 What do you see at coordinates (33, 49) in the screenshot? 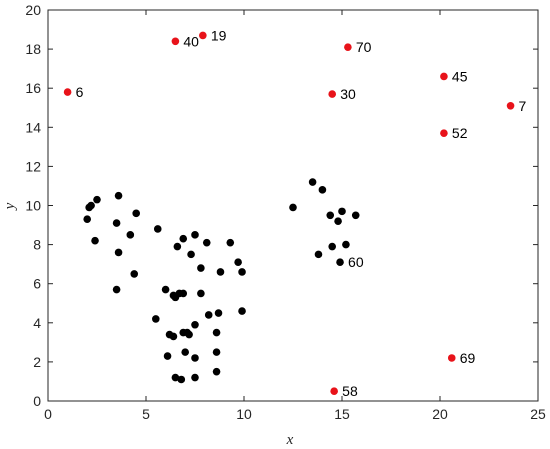
I see `y-tick-label: 18` at bounding box center [33, 49].